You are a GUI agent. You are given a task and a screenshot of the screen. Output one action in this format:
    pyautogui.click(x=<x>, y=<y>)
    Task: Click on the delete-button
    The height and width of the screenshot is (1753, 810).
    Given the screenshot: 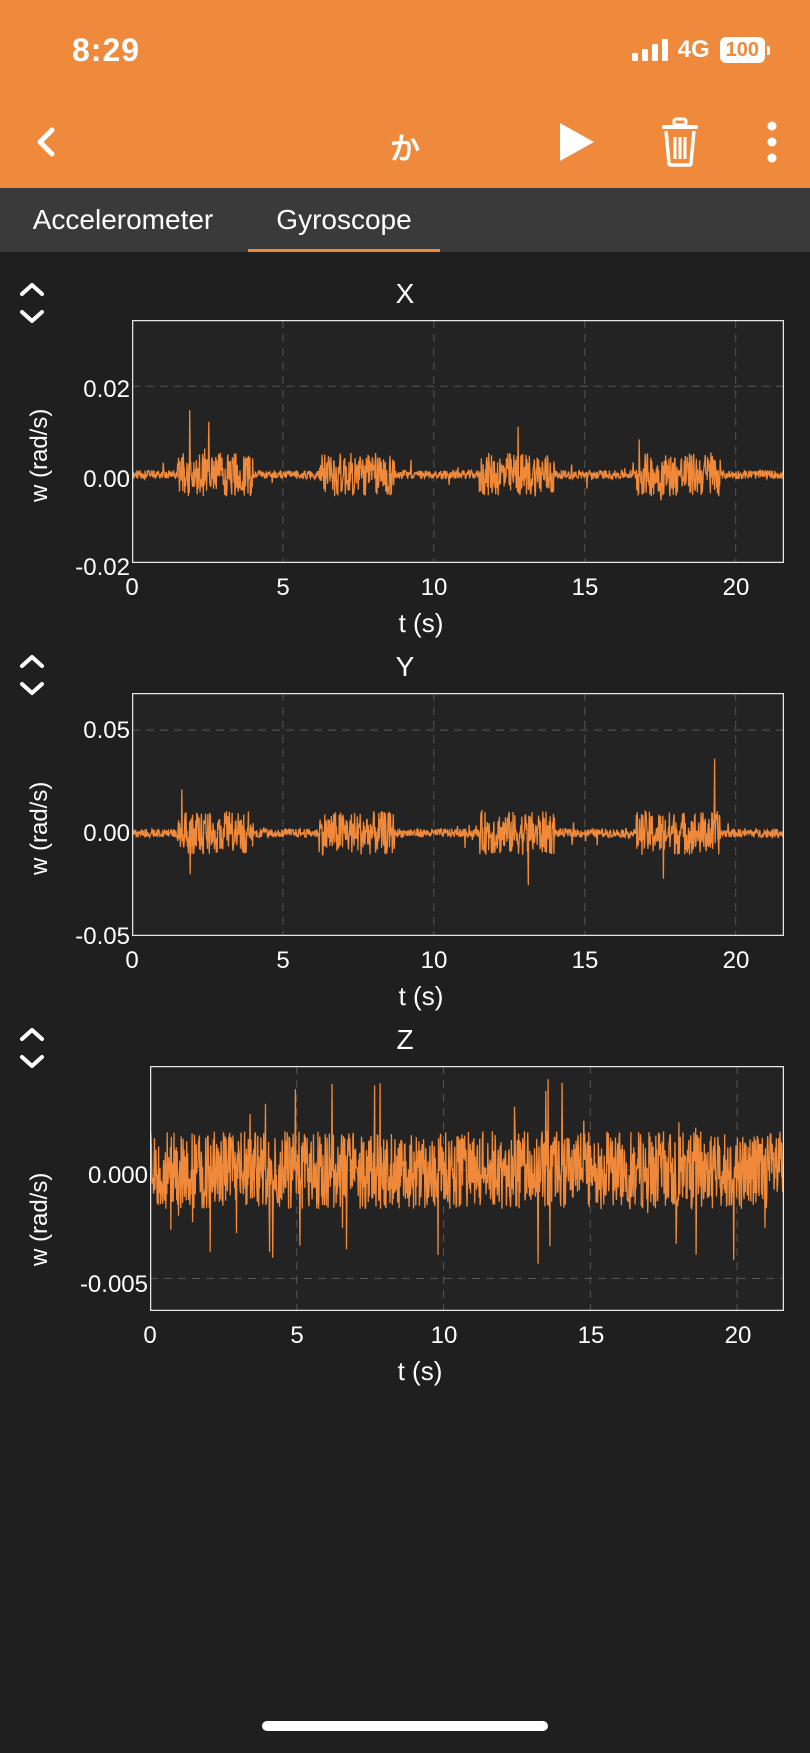 What is the action you would take?
    pyautogui.click(x=680, y=142)
    